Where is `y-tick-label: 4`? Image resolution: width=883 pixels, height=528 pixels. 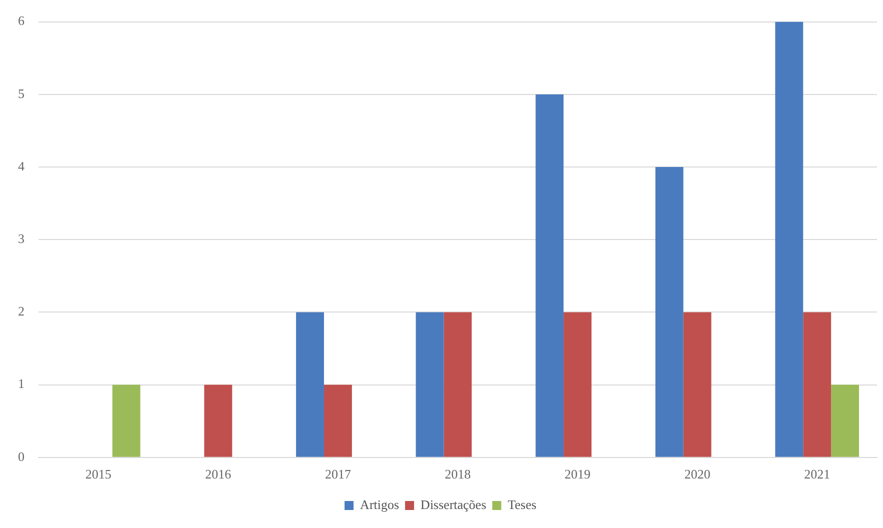
y-tick-label: 4 is located at coordinates (21, 166).